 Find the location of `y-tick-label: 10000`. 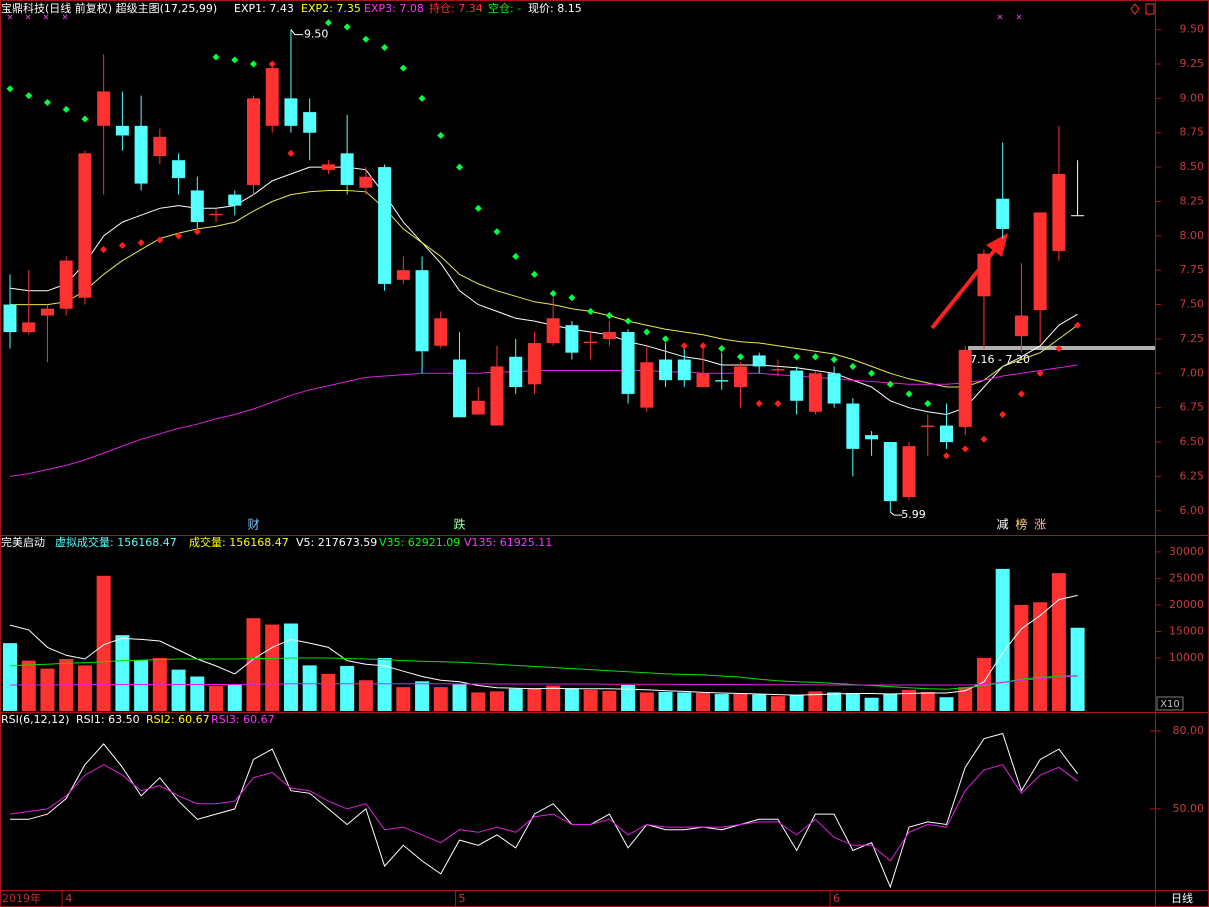

y-tick-label: 10000 is located at coordinates (1186, 657).